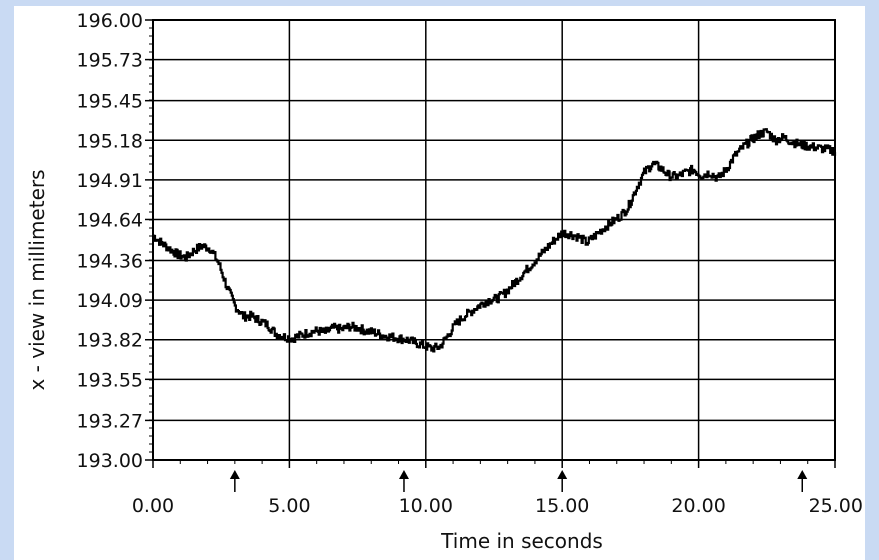  I want to click on y-tick-label: 193.82, so click(110, 341).